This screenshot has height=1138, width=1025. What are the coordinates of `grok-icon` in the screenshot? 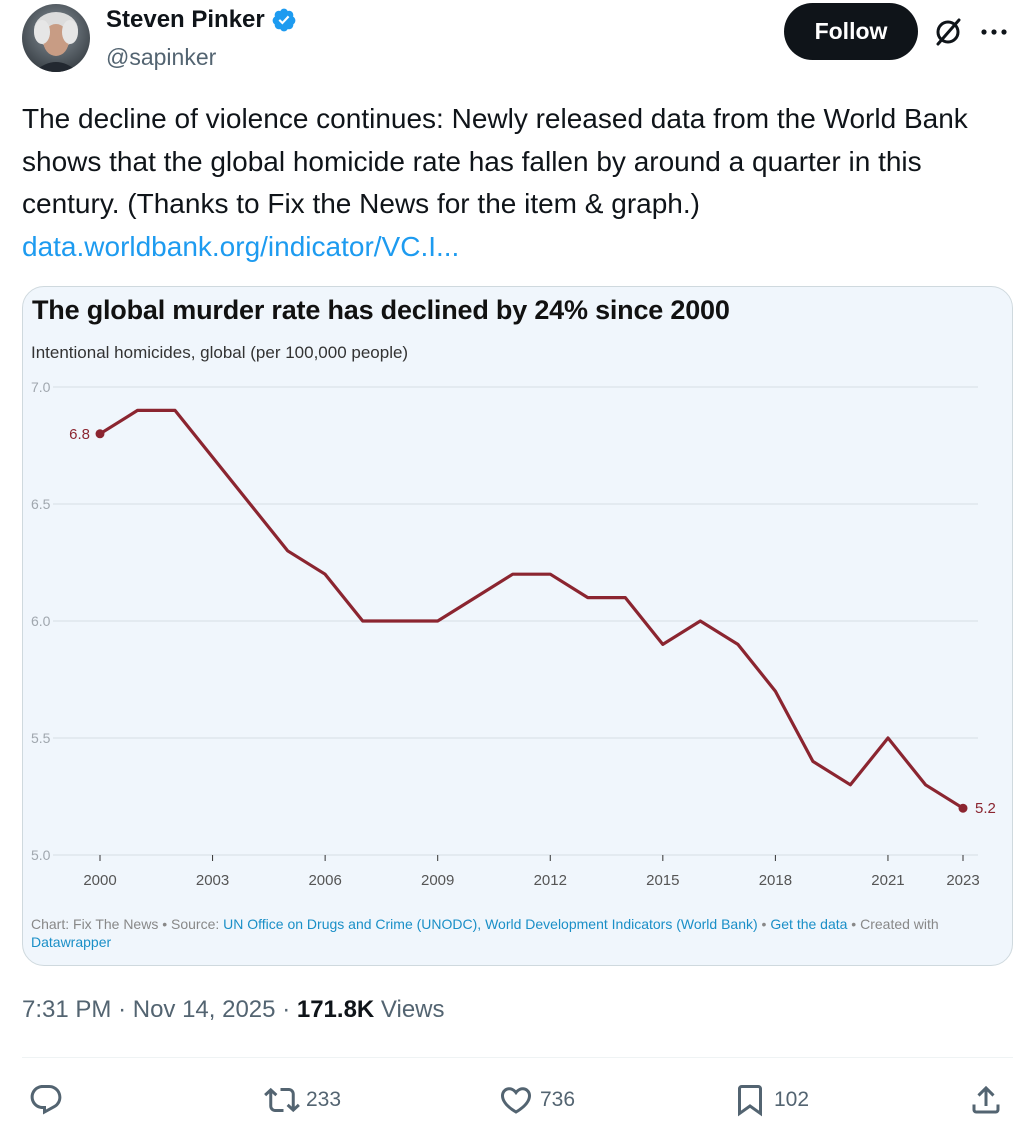 It's located at (948, 32).